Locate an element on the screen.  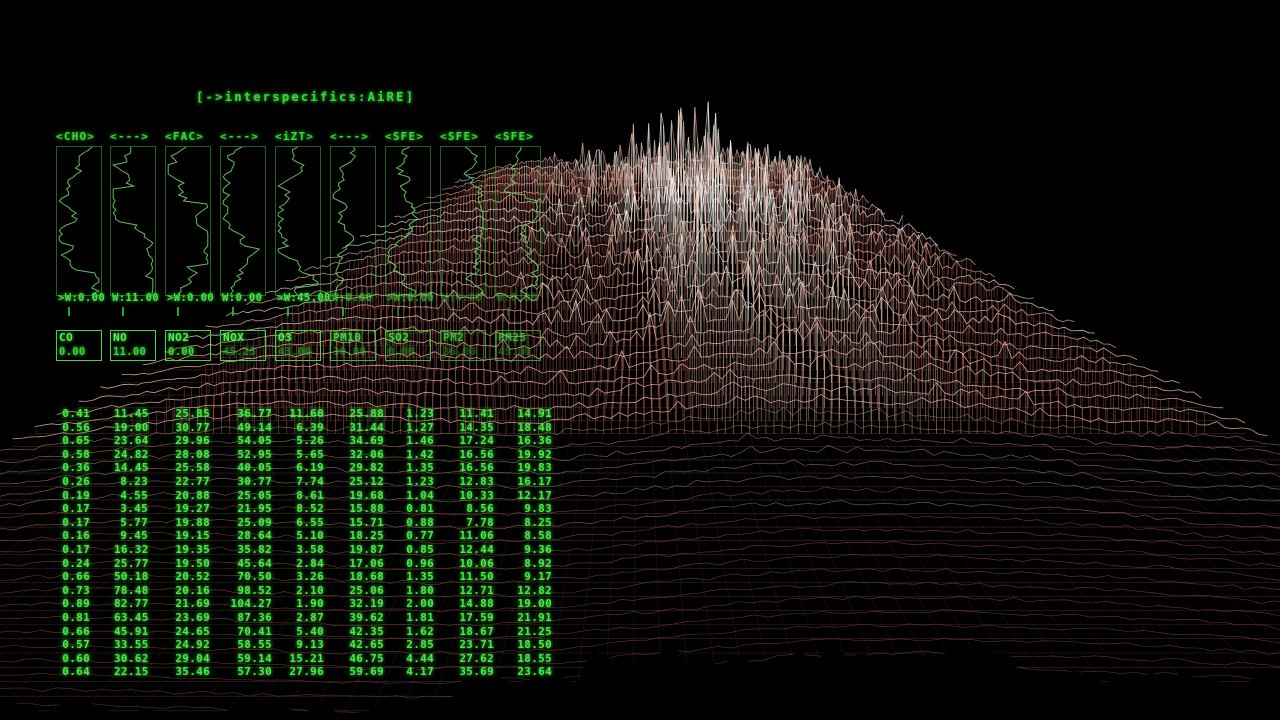
table-cell: 14.91 is located at coordinates (534, 413).